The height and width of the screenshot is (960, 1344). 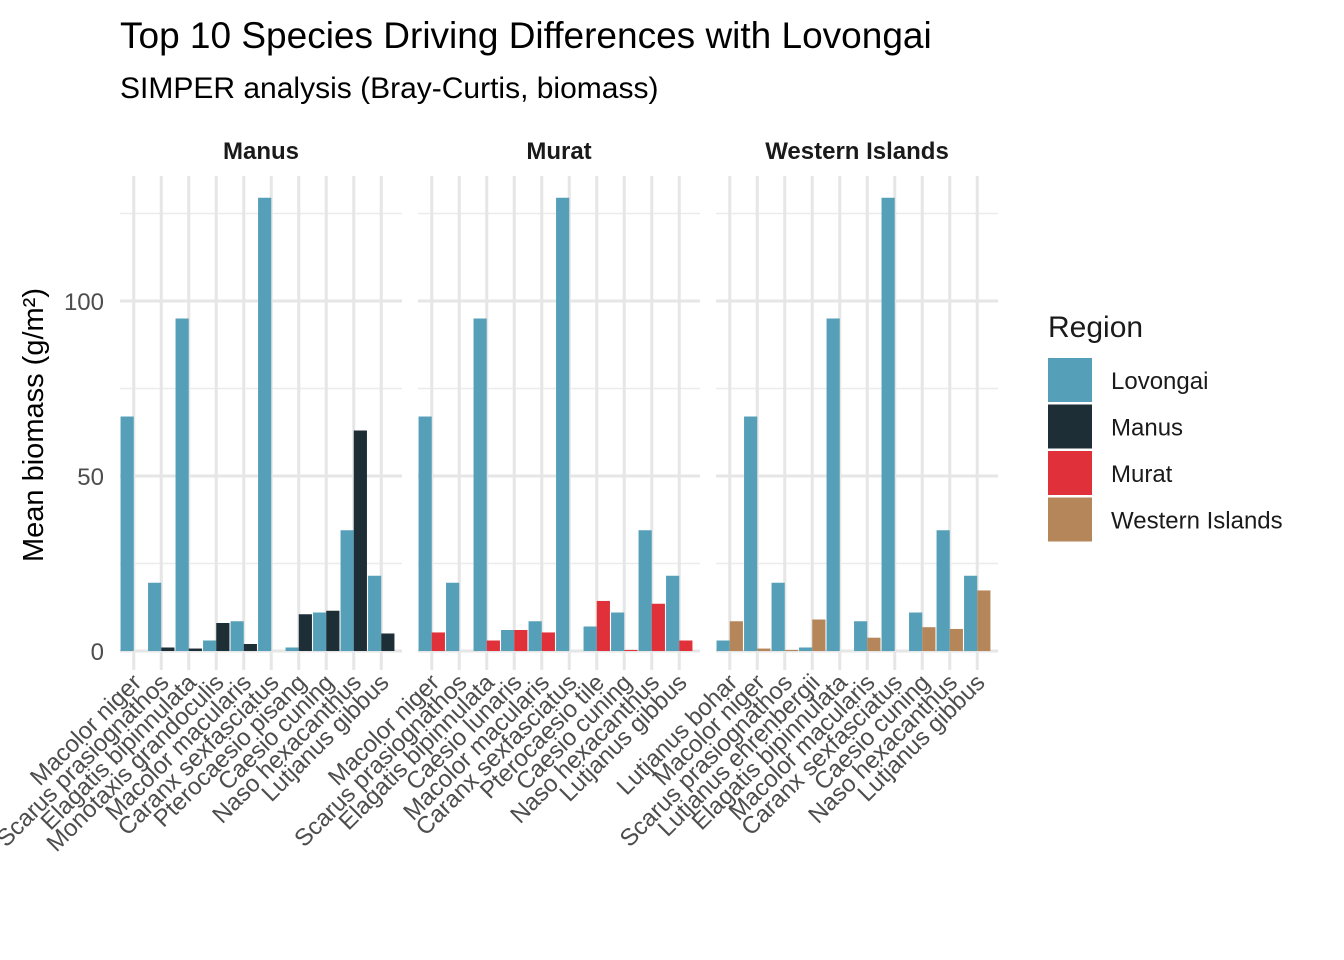 I want to click on facet-strip-label: Murat, so click(x=558, y=151).